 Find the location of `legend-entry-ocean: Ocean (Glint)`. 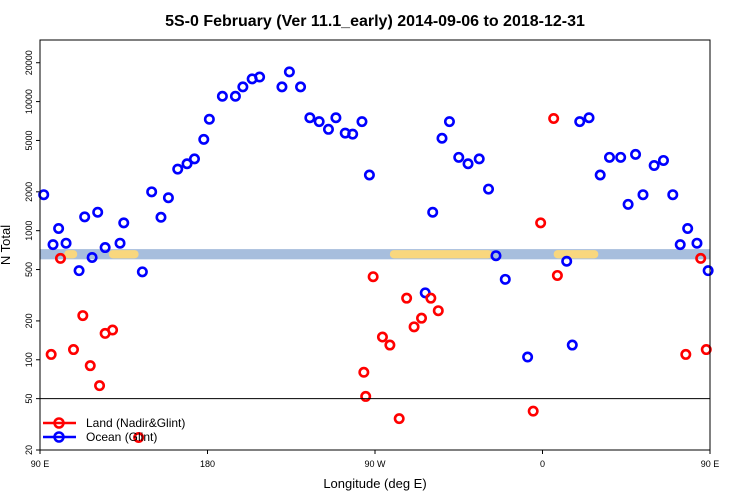

legend-entry-ocean: Ocean (Glint) is located at coordinates (100, 437).